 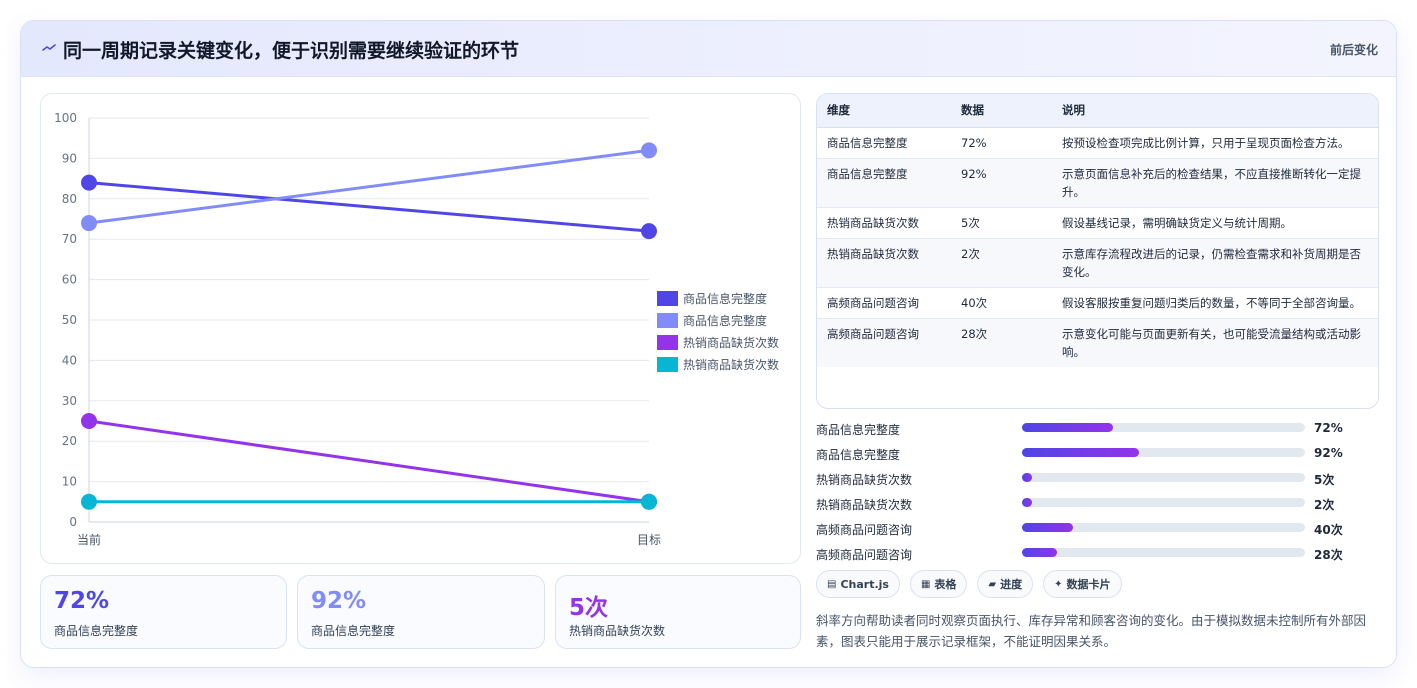 I want to click on y-tick-label: 0, so click(x=73, y=522).